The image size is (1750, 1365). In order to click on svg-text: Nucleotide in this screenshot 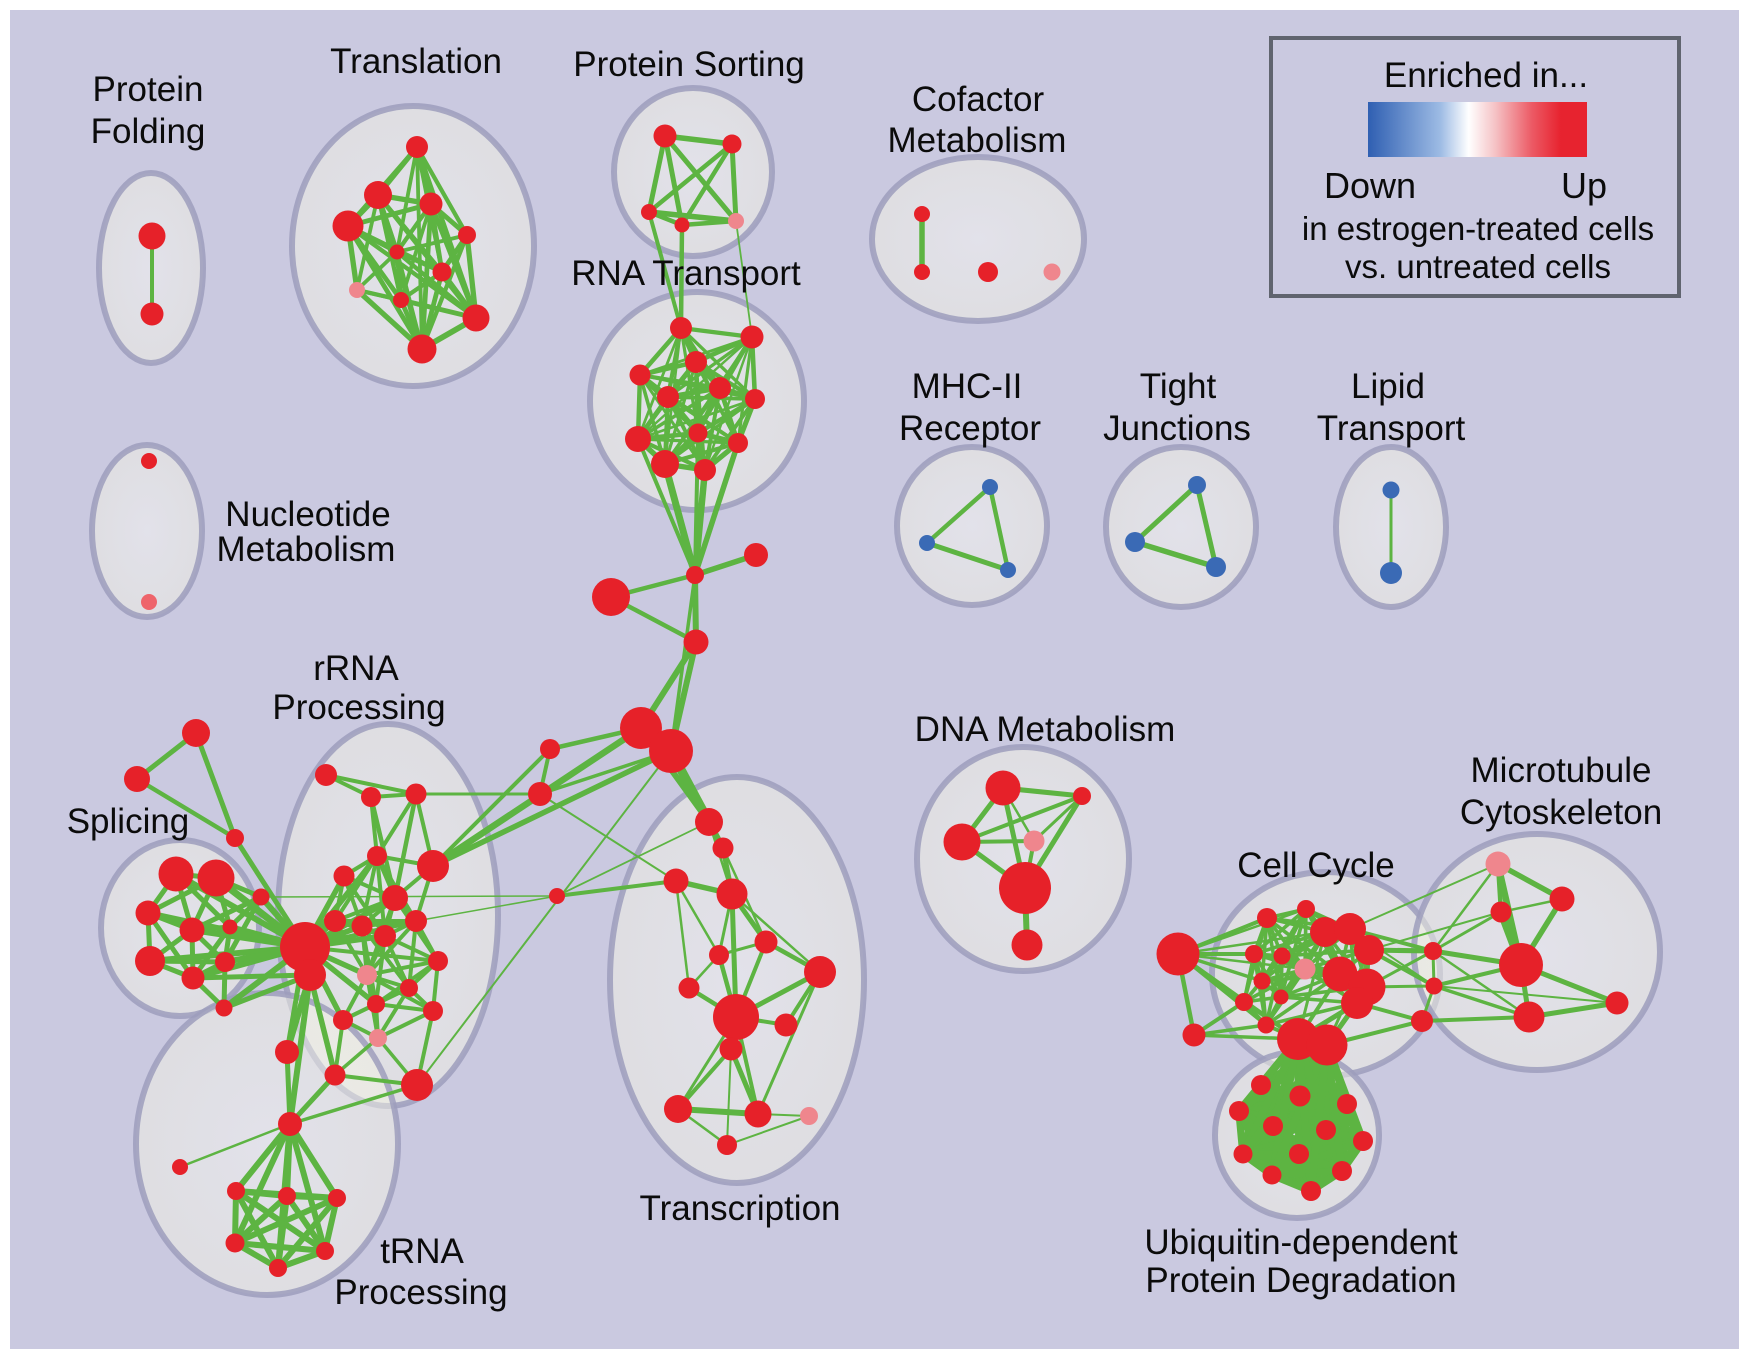, I will do `click(307, 514)`.